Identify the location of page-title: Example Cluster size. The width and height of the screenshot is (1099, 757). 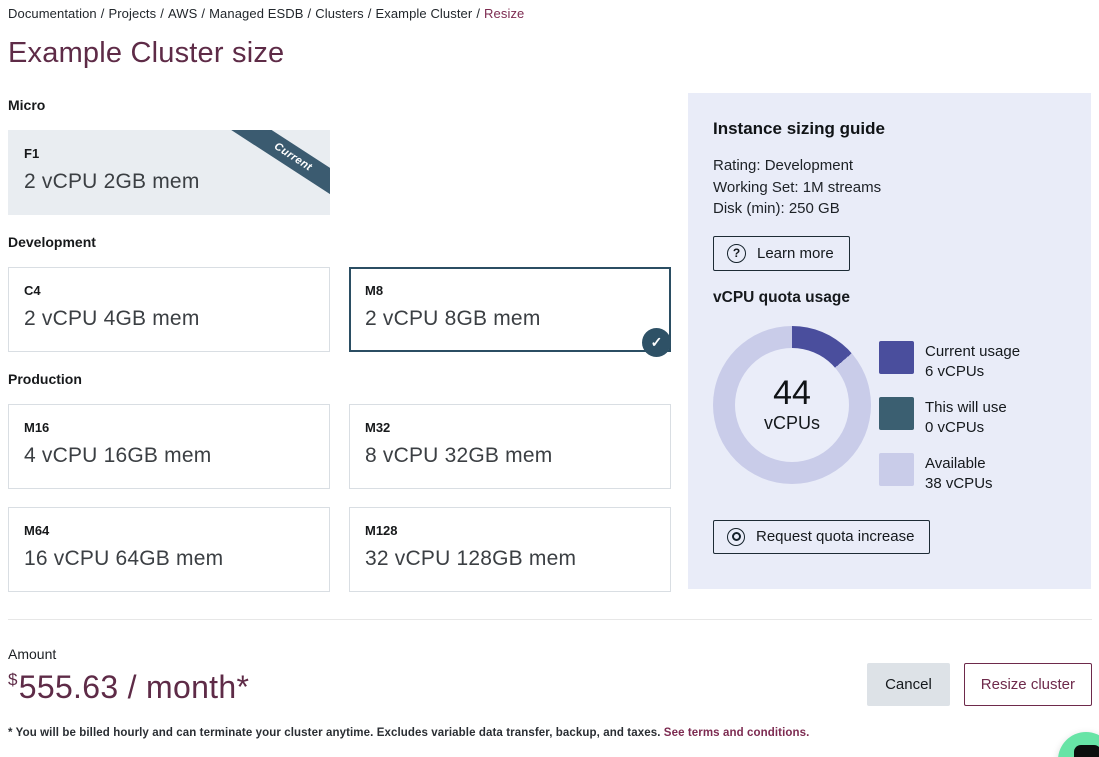
(146, 53).